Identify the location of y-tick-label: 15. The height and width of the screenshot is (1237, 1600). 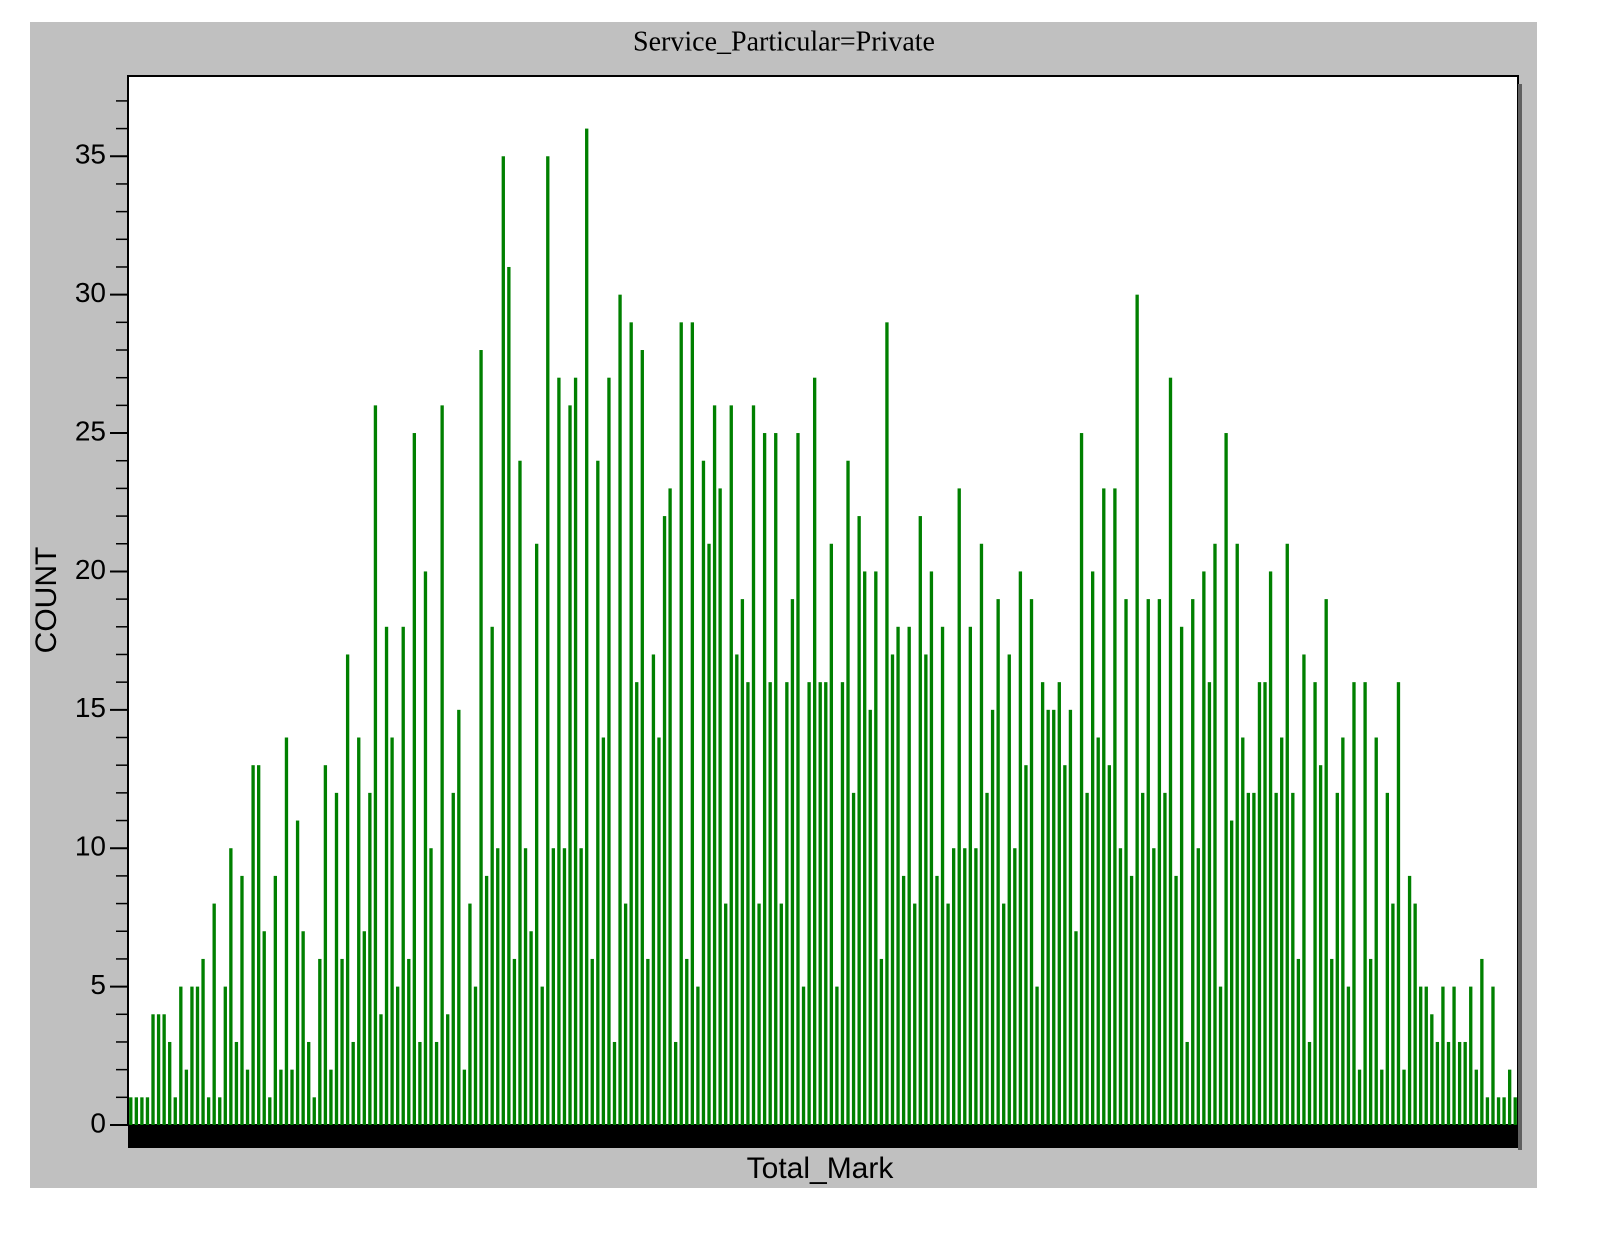
(90, 707).